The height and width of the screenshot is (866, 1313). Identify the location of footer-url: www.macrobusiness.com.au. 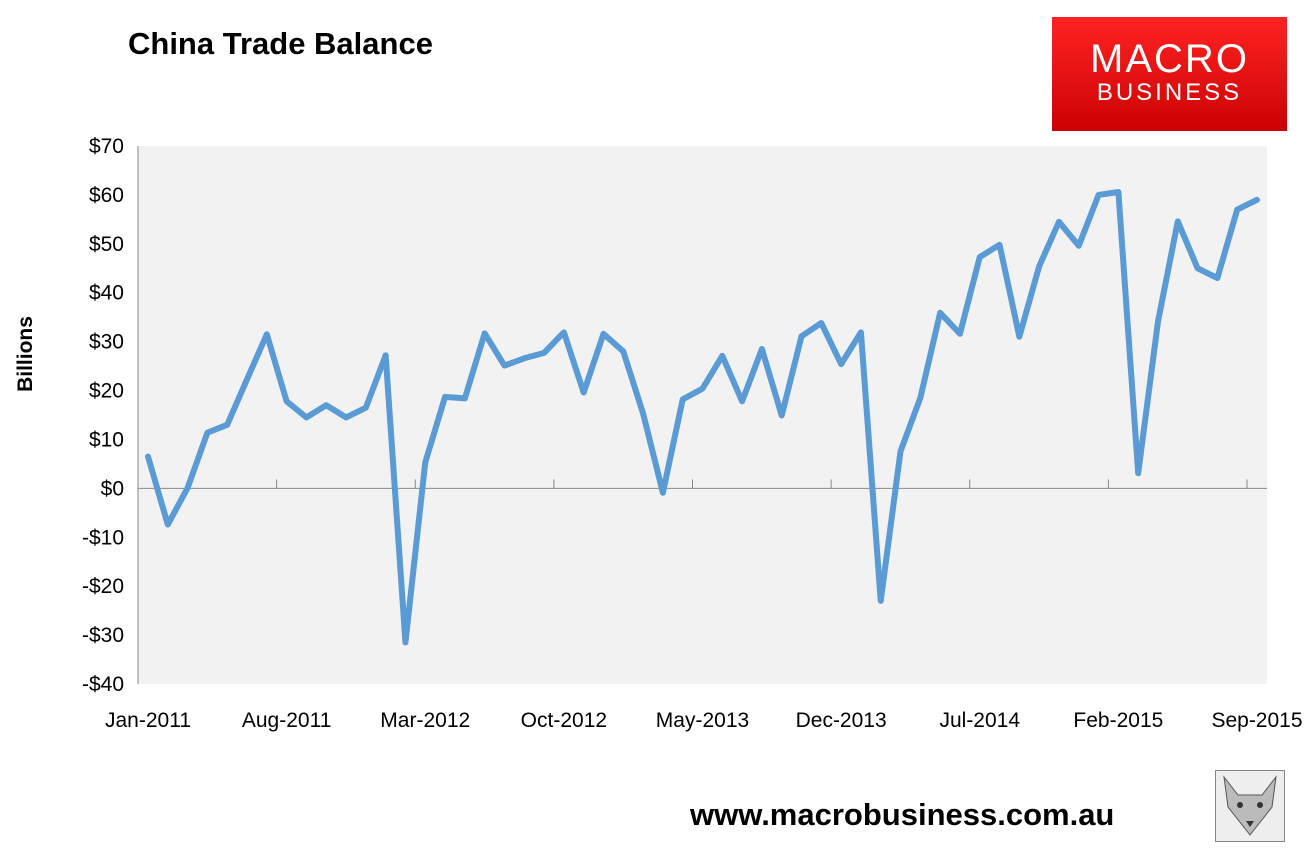
(902, 814).